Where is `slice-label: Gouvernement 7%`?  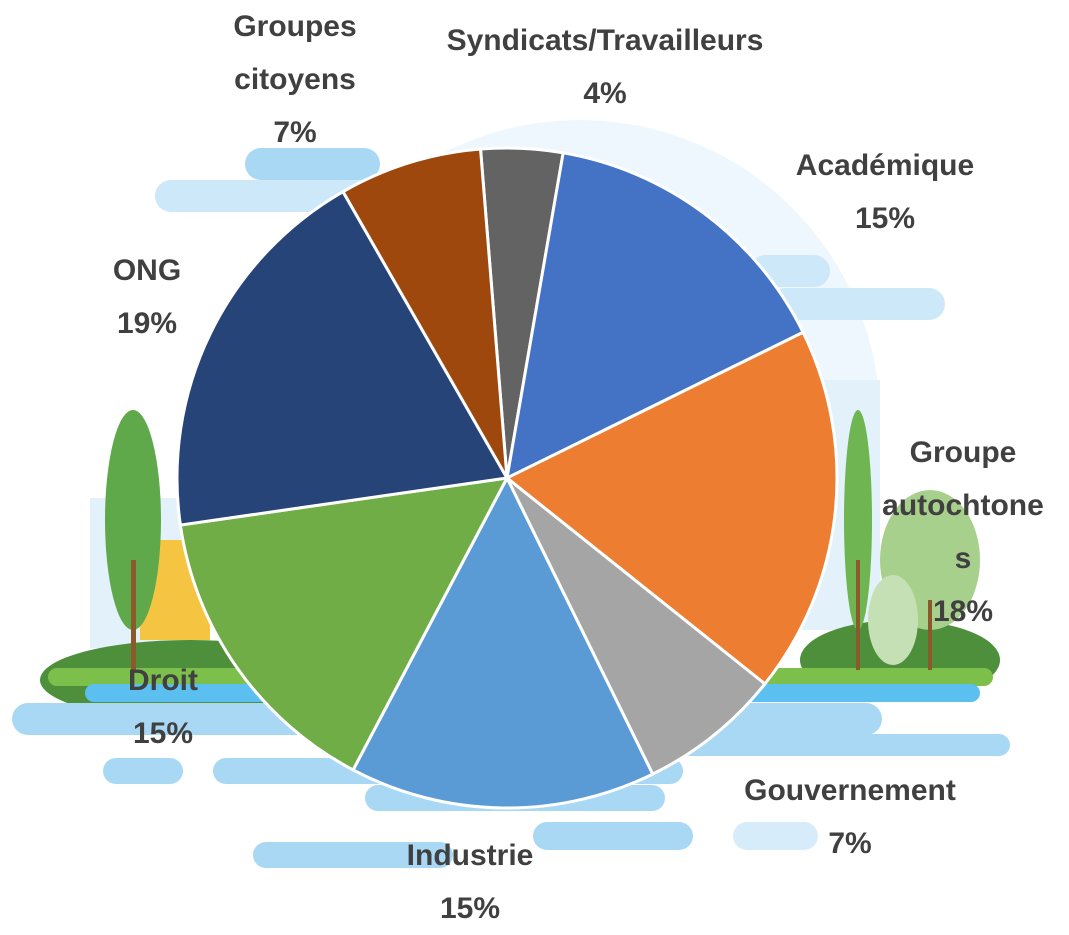
slice-label: Gouvernement 7% is located at coordinates (850, 817).